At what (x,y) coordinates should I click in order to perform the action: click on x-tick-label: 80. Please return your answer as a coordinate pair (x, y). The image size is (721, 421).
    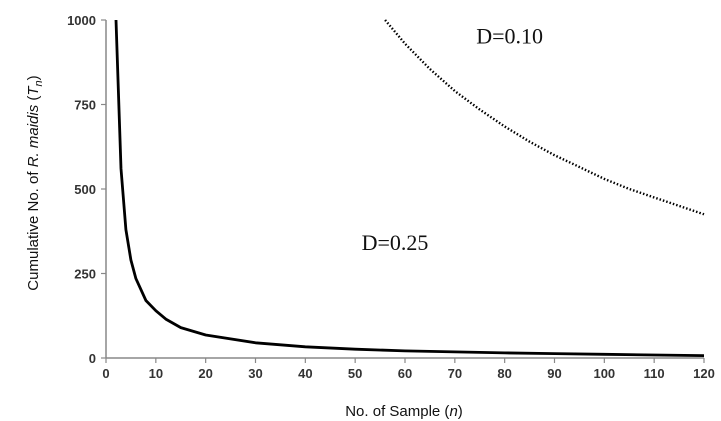
    Looking at the image, I should click on (504, 373).